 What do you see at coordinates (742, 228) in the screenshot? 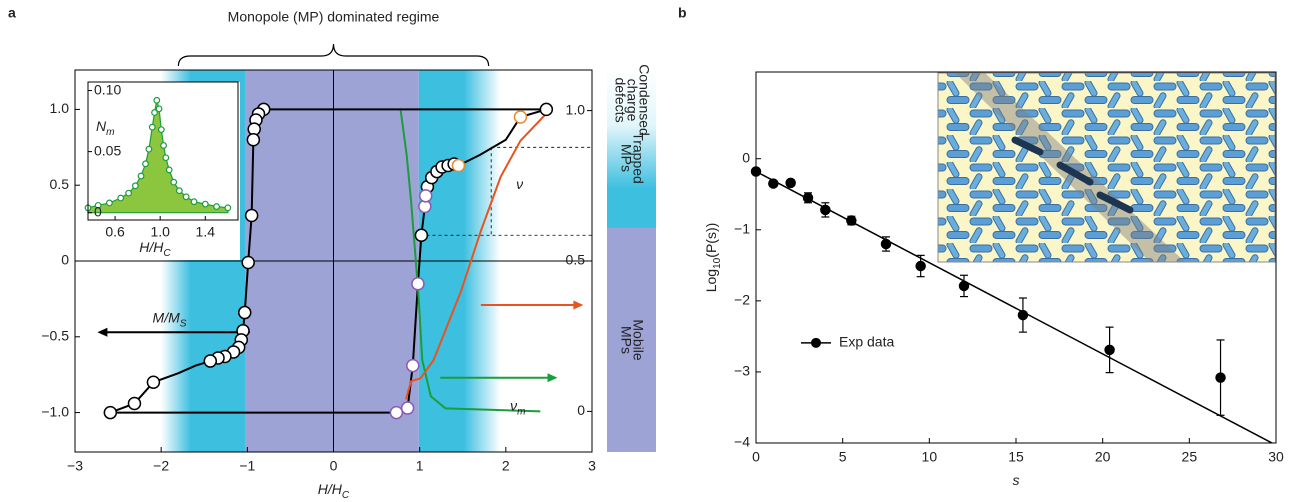
I see `y-tick-label: −1` at bounding box center [742, 228].